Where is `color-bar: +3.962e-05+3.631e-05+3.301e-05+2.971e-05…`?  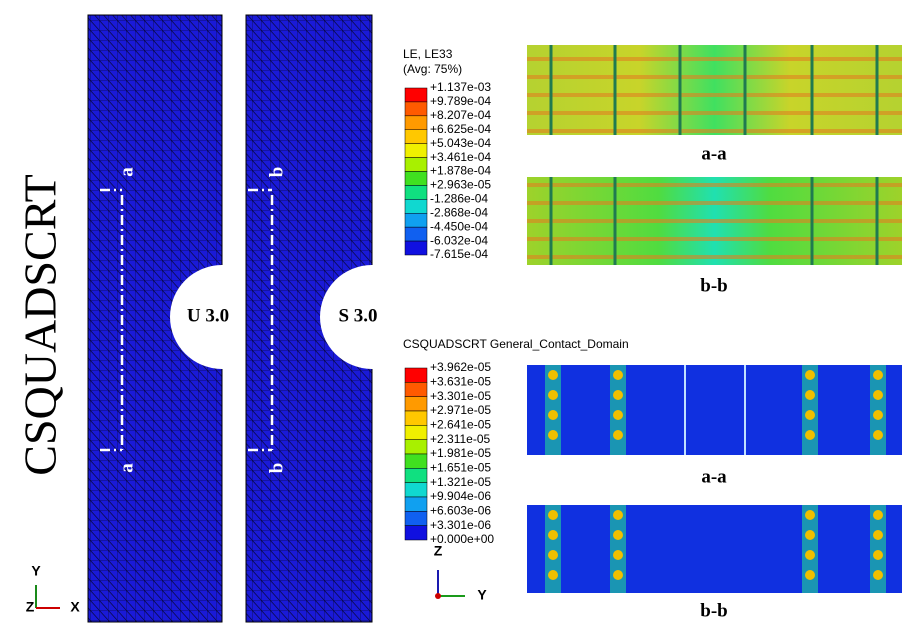 color-bar: +3.962e-05+3.631e-05+3.301e-05+2.971e-05… is located at coordinates (449, 453).